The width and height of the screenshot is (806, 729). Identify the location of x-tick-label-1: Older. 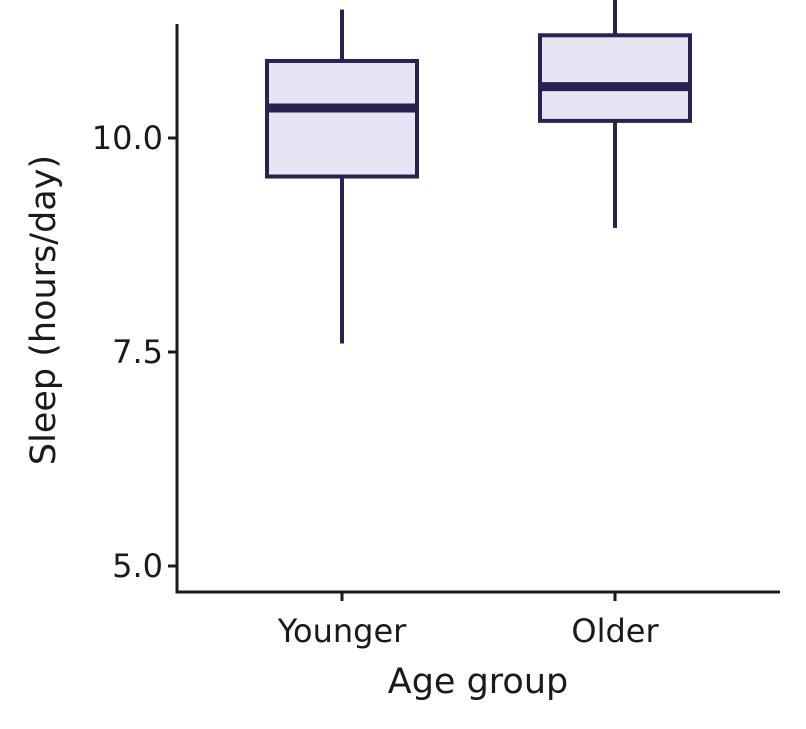
(615, 631).